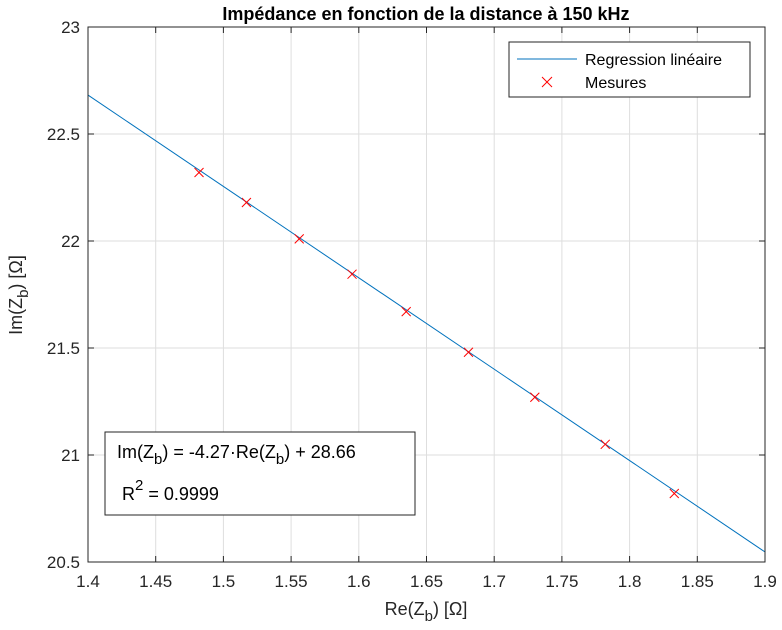 Image resolution: width=782 pixels, height=630 pixels. Describe the element at coordinates (63, 134) in the screenshot. I see `y-tick-label: 22.5` at that location.